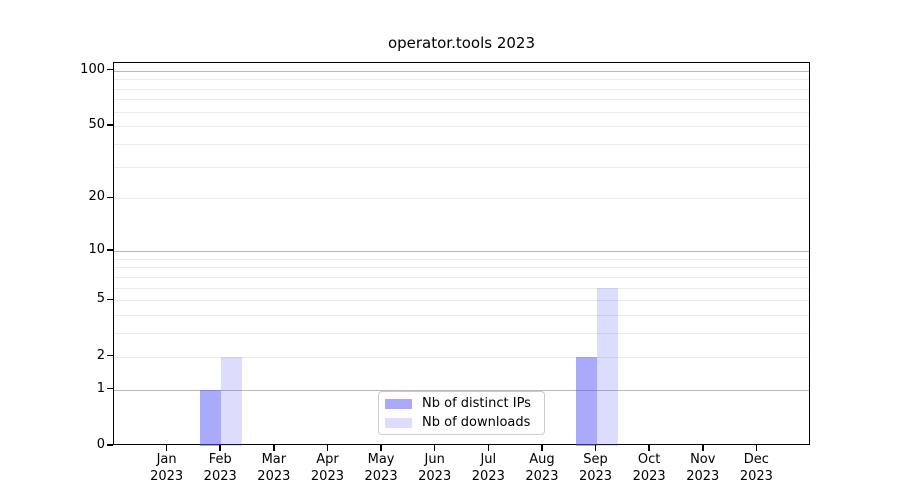 This screenshot has height=500, width=900. What do you see at coordinates (211, 417) in the screenshot?
I see `bar-ips-feb-2023` at bounding box center [211, 417].